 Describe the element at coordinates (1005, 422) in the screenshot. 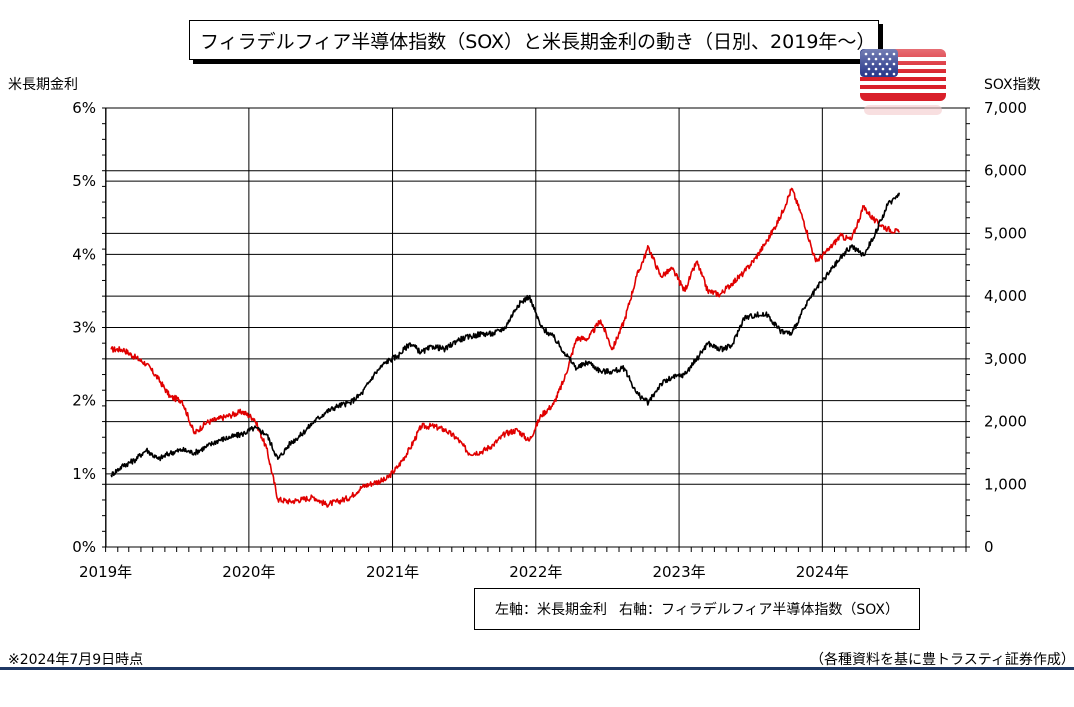

I see `right-tick-label: 2,000` at that location.